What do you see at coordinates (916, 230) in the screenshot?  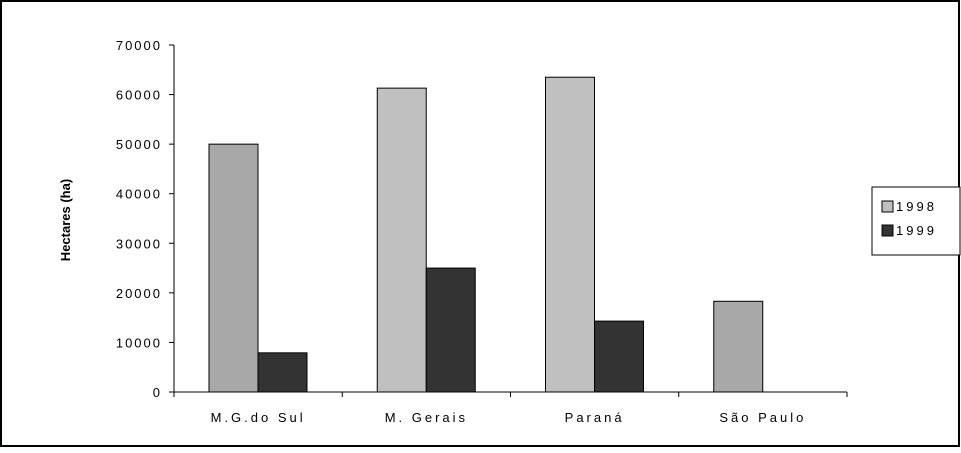 I see `legend-label-1999: 1999` at bounding box center [916, 230].